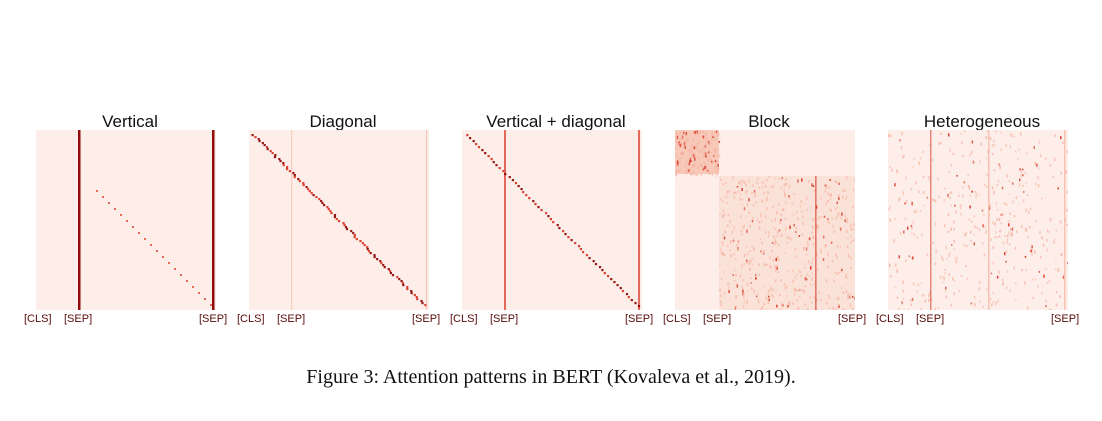 Image resolution: width=1102 pixels, height=421 pixels. Describe the element at coordinates (464, 319) in the screenshot. I see `tick-label-cls: [CLS]` at that location.